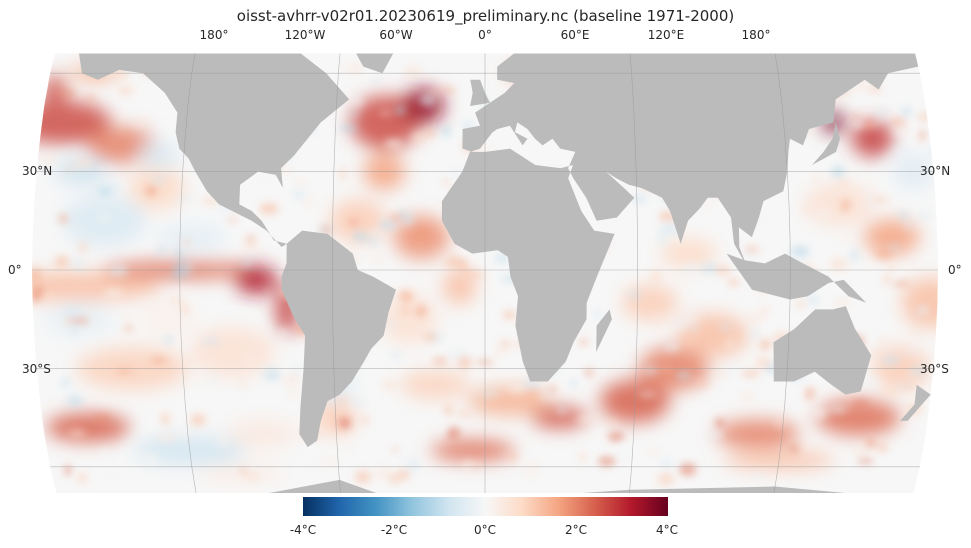  Describe the element at coordinates (666, 35) in the screenshot. I see `lon-label-120e: 120°E` at that location.